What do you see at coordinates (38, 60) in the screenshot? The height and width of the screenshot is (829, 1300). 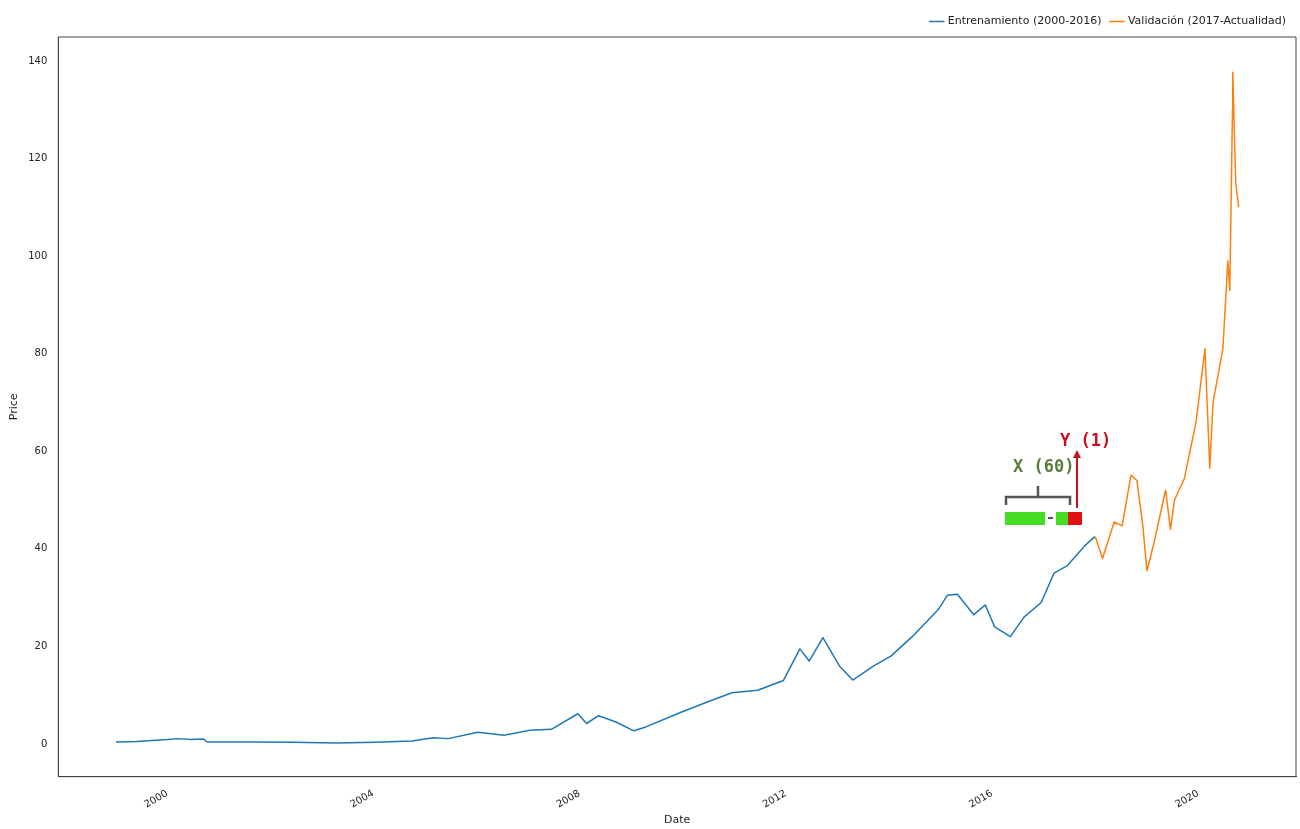 I see `y-tick-label: 140` at bounding box center [38, 60].